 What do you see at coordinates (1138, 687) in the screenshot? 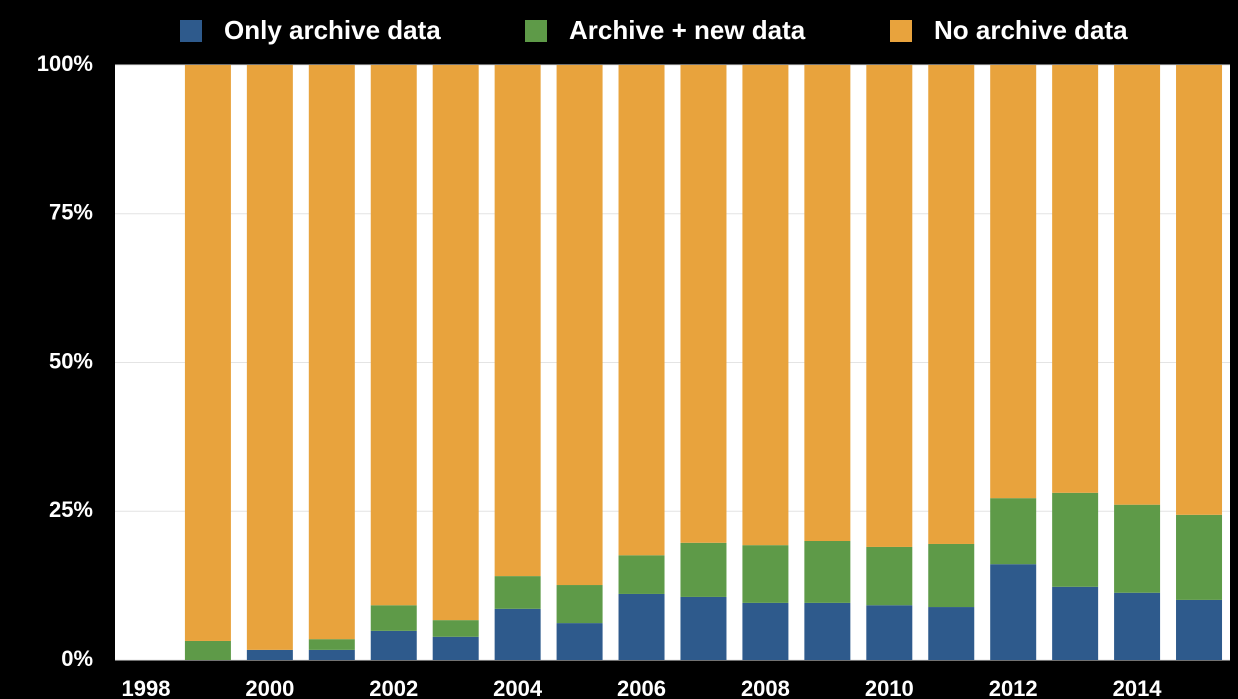
I see `x-tick-label: 2014` at bounding box center [1138, 687].